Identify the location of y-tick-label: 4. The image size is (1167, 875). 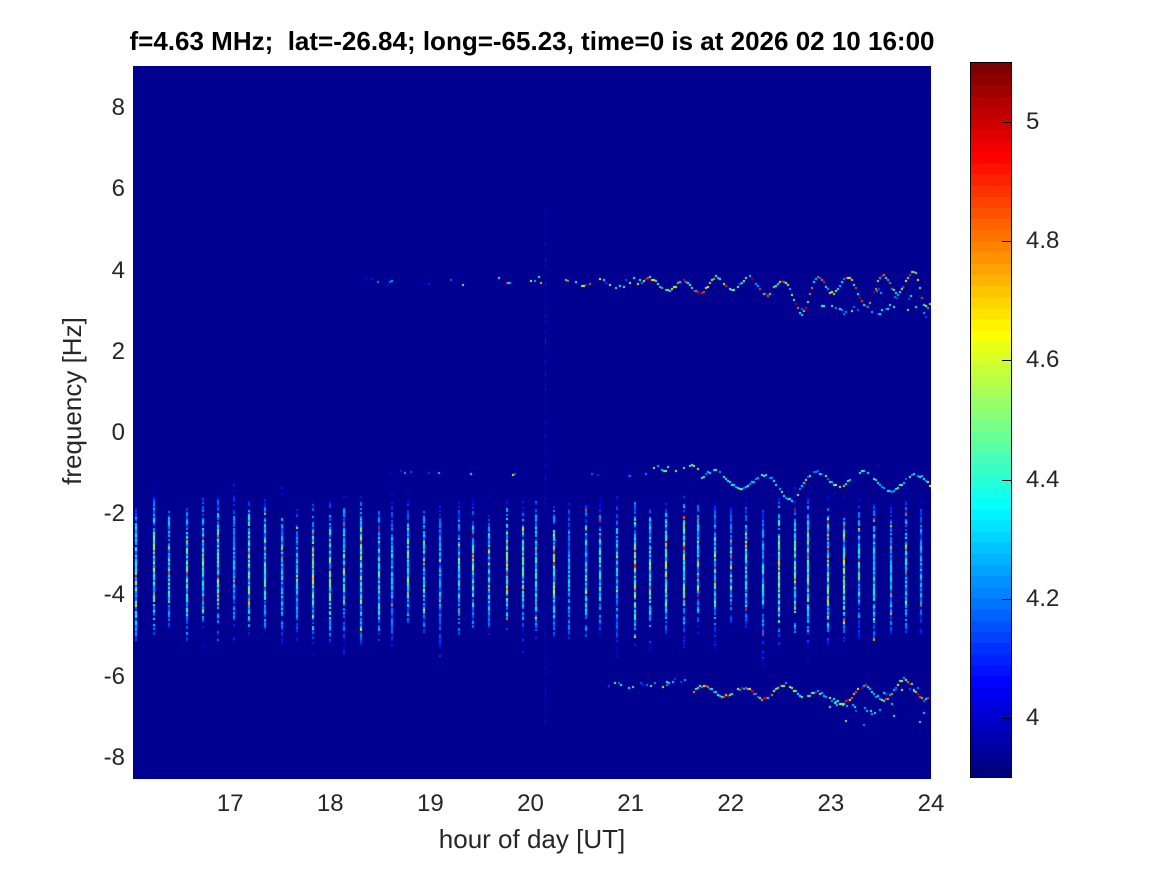
(118, 270).